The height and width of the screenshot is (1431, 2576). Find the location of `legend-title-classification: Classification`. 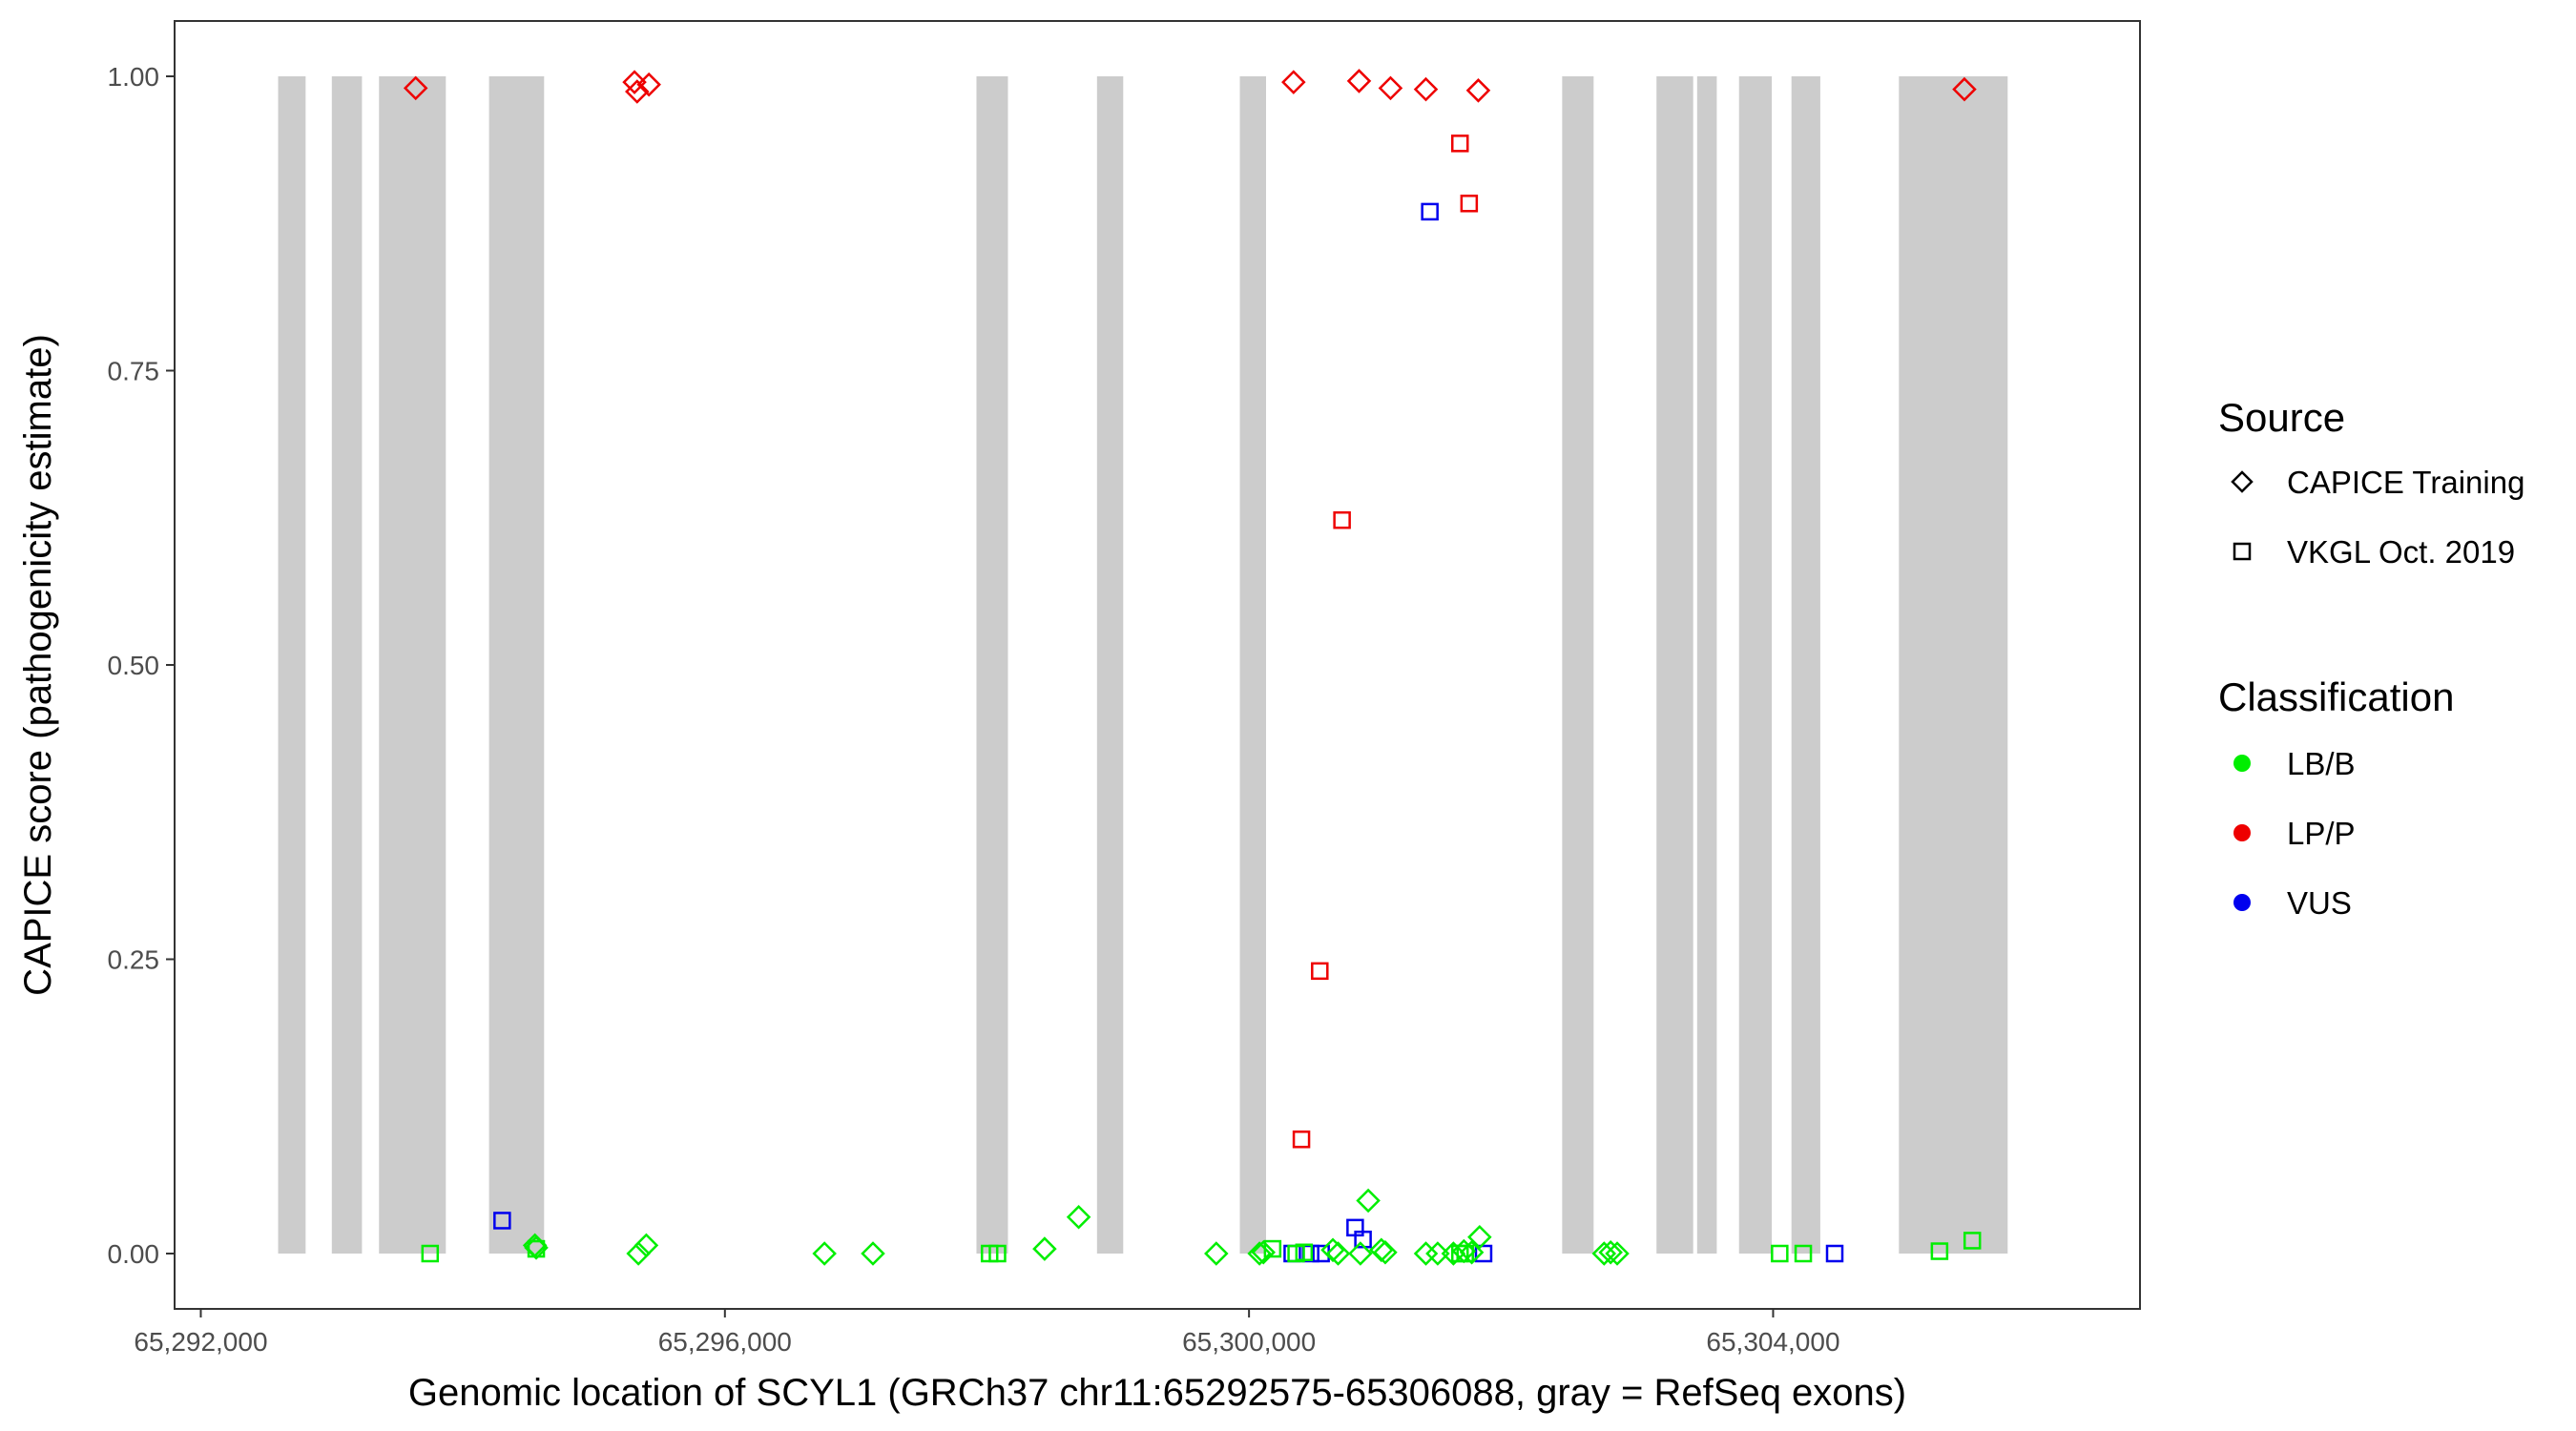

legend-title-classification: Classification is located at coordinates (2336, 696).